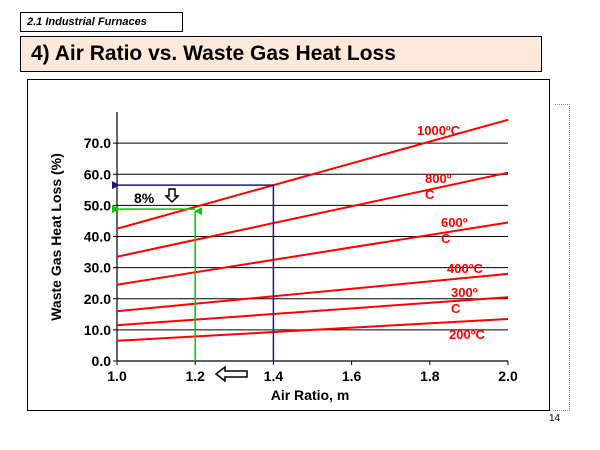 This screenshot has height=450, width=600. I want to click on y-tick-label: 20.0, so click(97, 299).